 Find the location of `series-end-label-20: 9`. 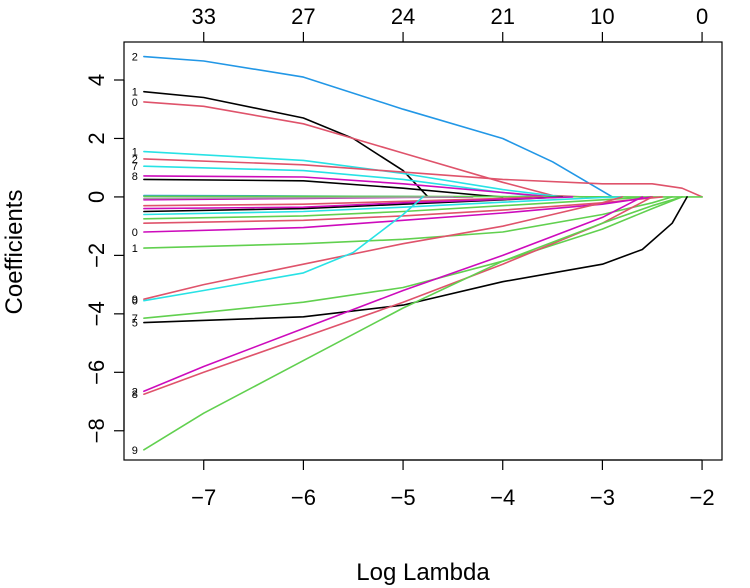

series-end-label-20: 9 is located at coordinates (135, 300).